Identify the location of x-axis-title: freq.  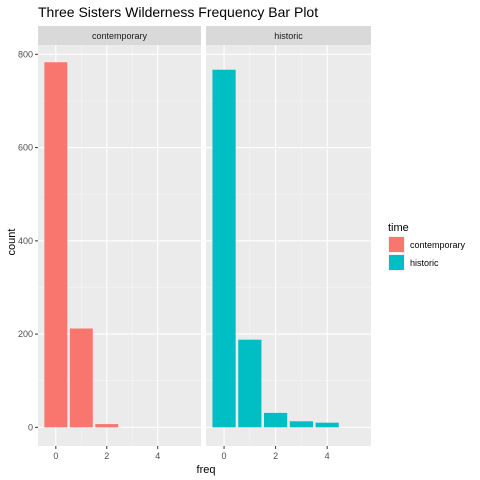
(206, 470).